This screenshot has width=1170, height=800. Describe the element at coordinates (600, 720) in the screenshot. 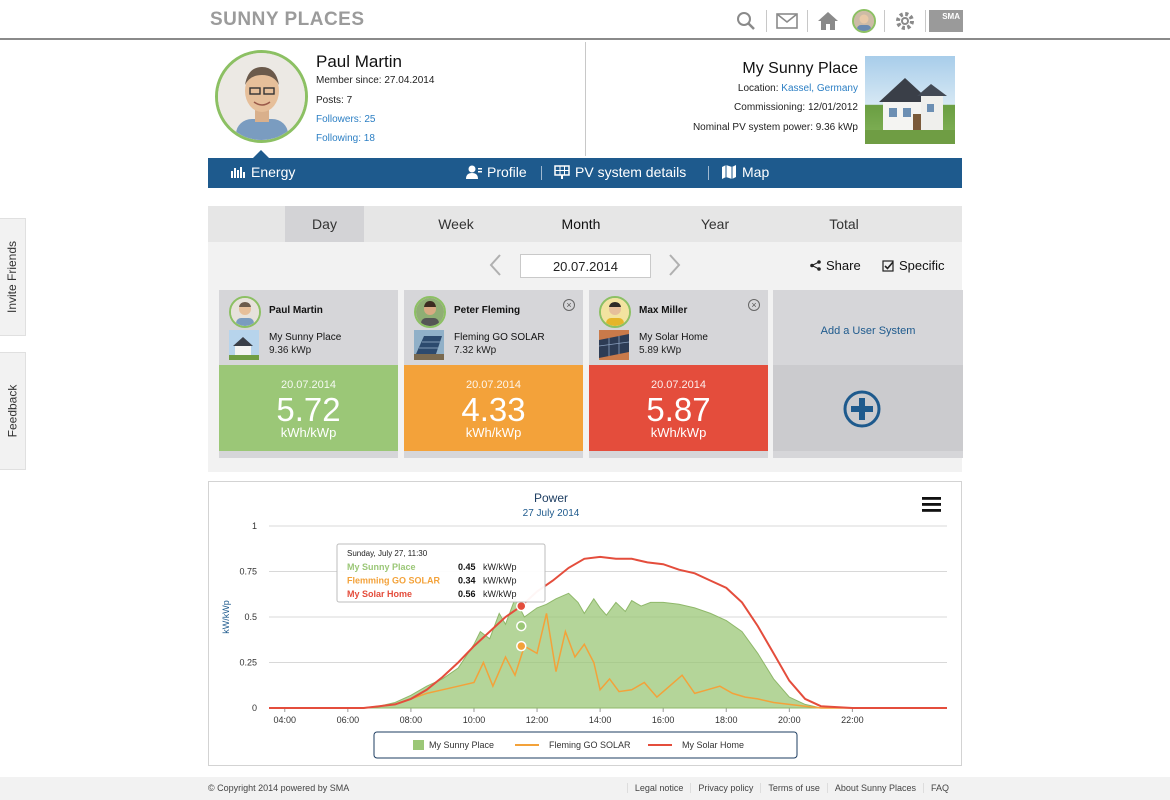

I see `x-tick-label: 14:00` at that location.